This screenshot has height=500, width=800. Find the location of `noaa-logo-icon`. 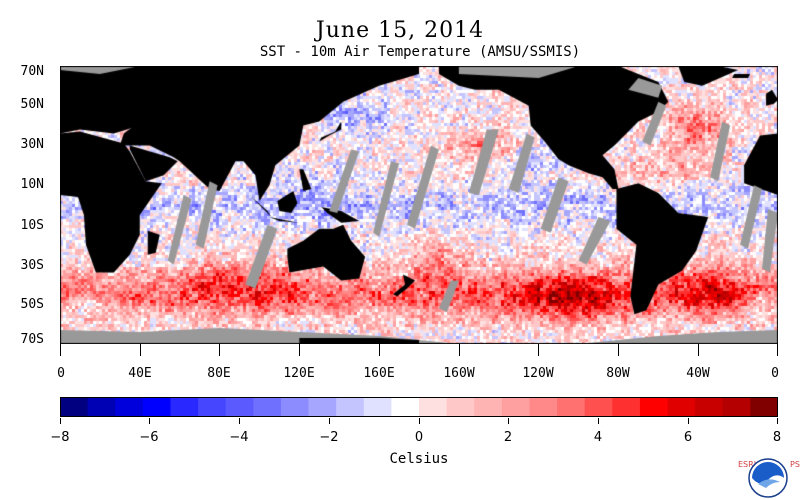

noaa-logo-icon is located at coordinates (768, 478).